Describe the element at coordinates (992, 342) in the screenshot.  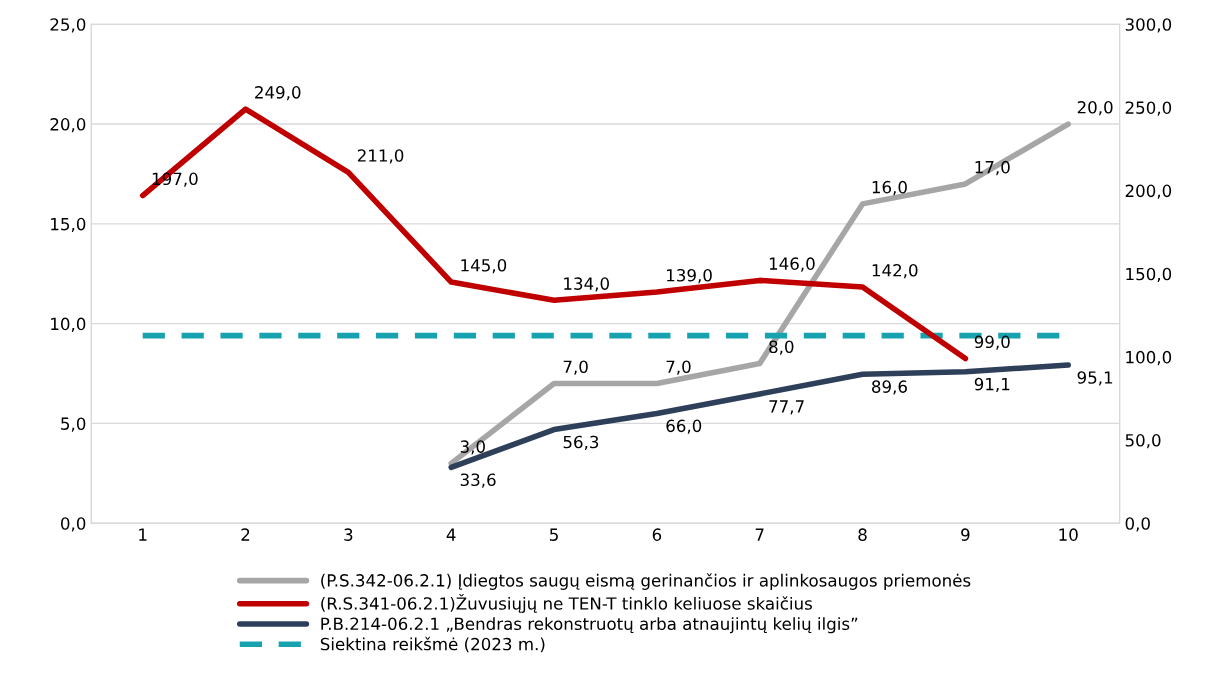
I see `data-label: 99,0` at that location.